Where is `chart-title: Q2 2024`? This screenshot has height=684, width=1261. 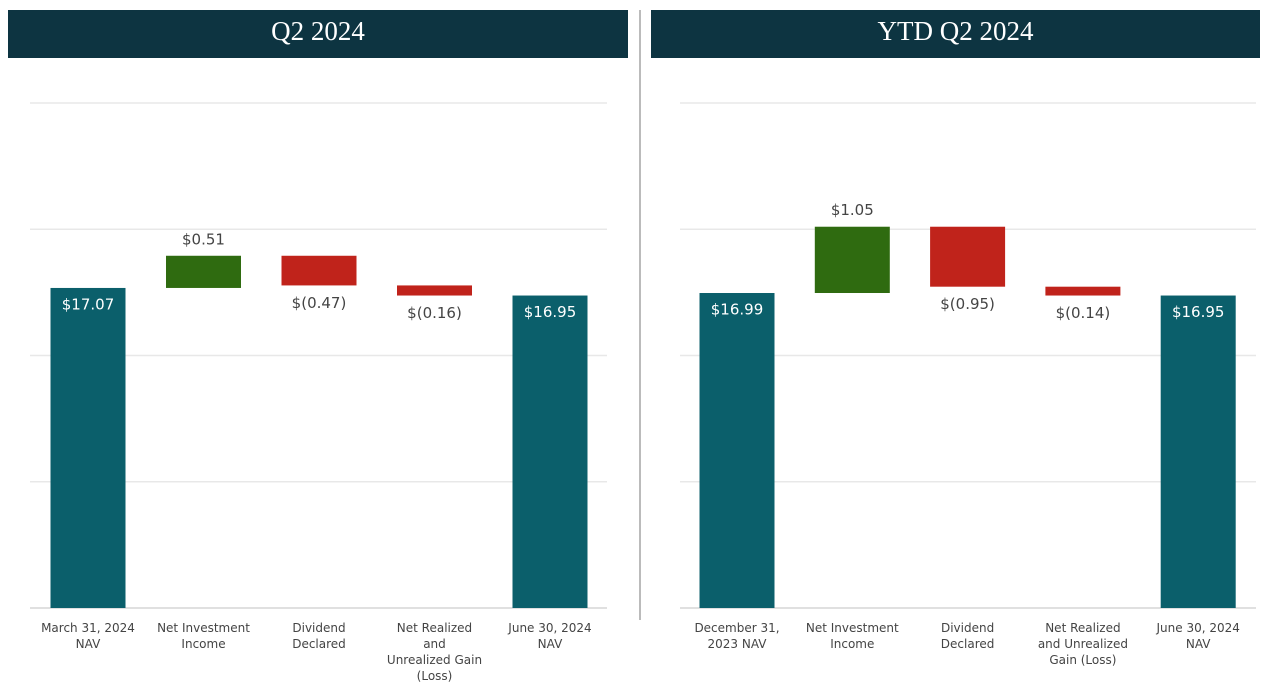 chart-title: Q2 2024 is located at coordinates (318, 31).